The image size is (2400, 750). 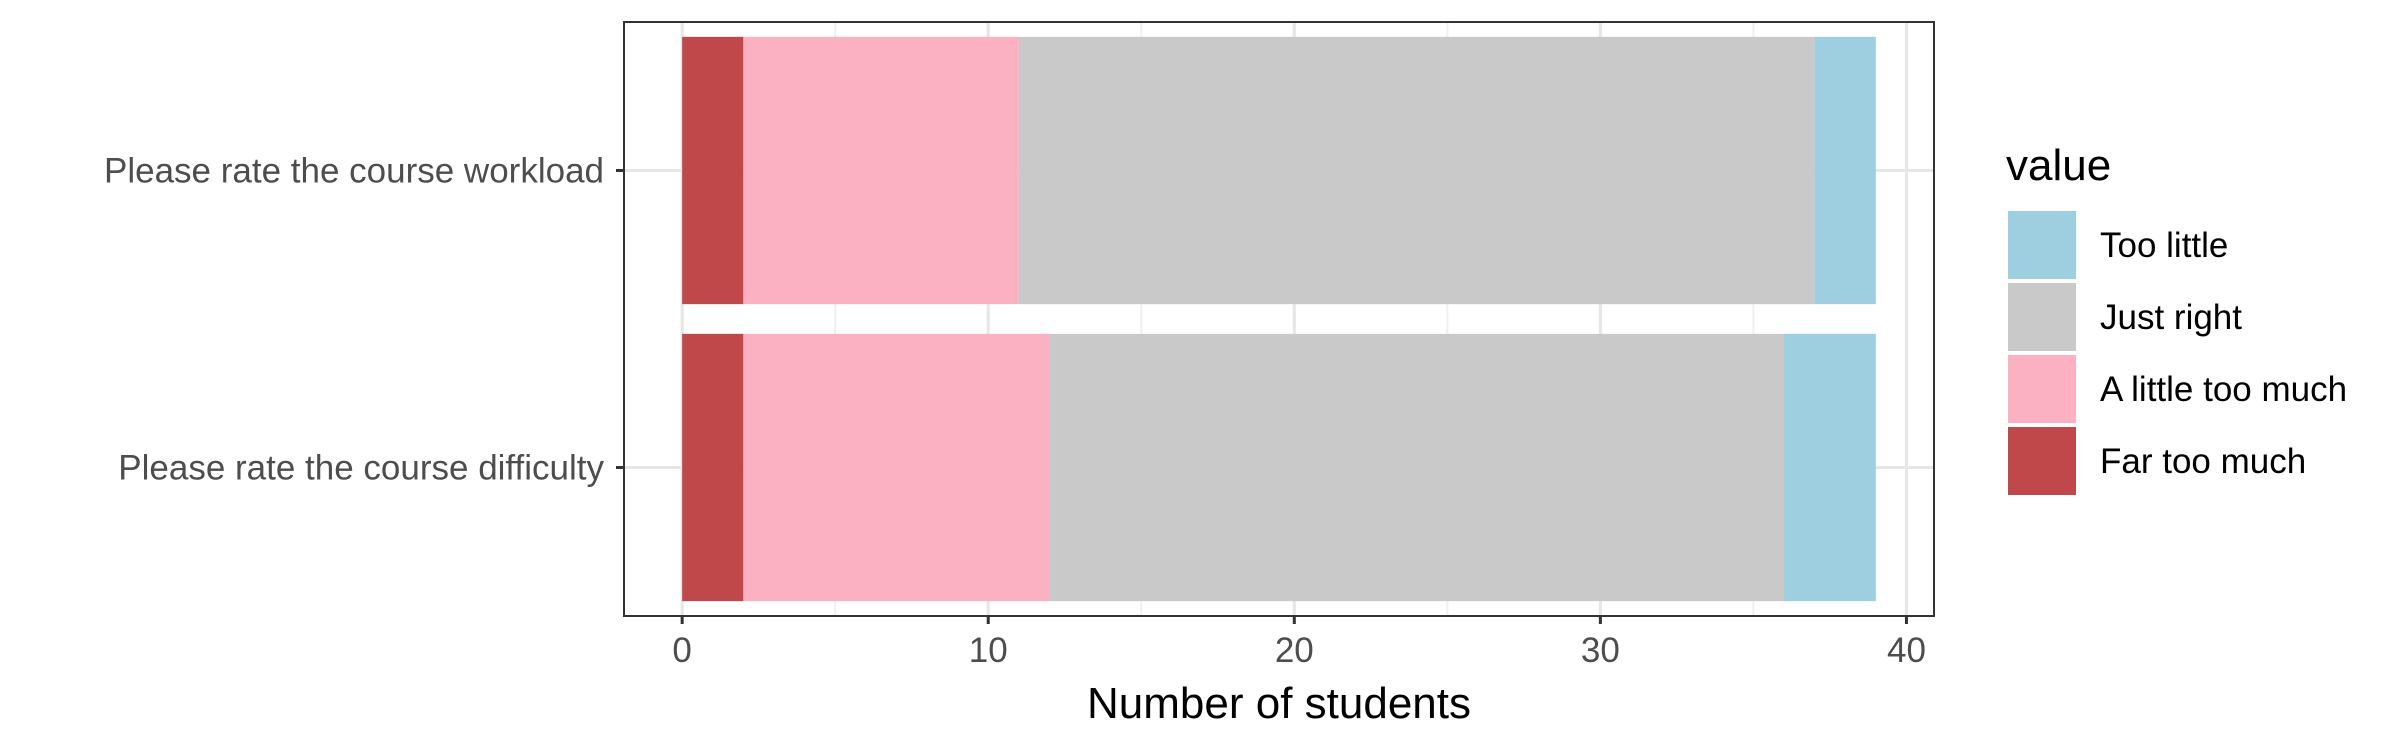 I want to click on x-tick-label: 20, so click(x=1294, y=650).